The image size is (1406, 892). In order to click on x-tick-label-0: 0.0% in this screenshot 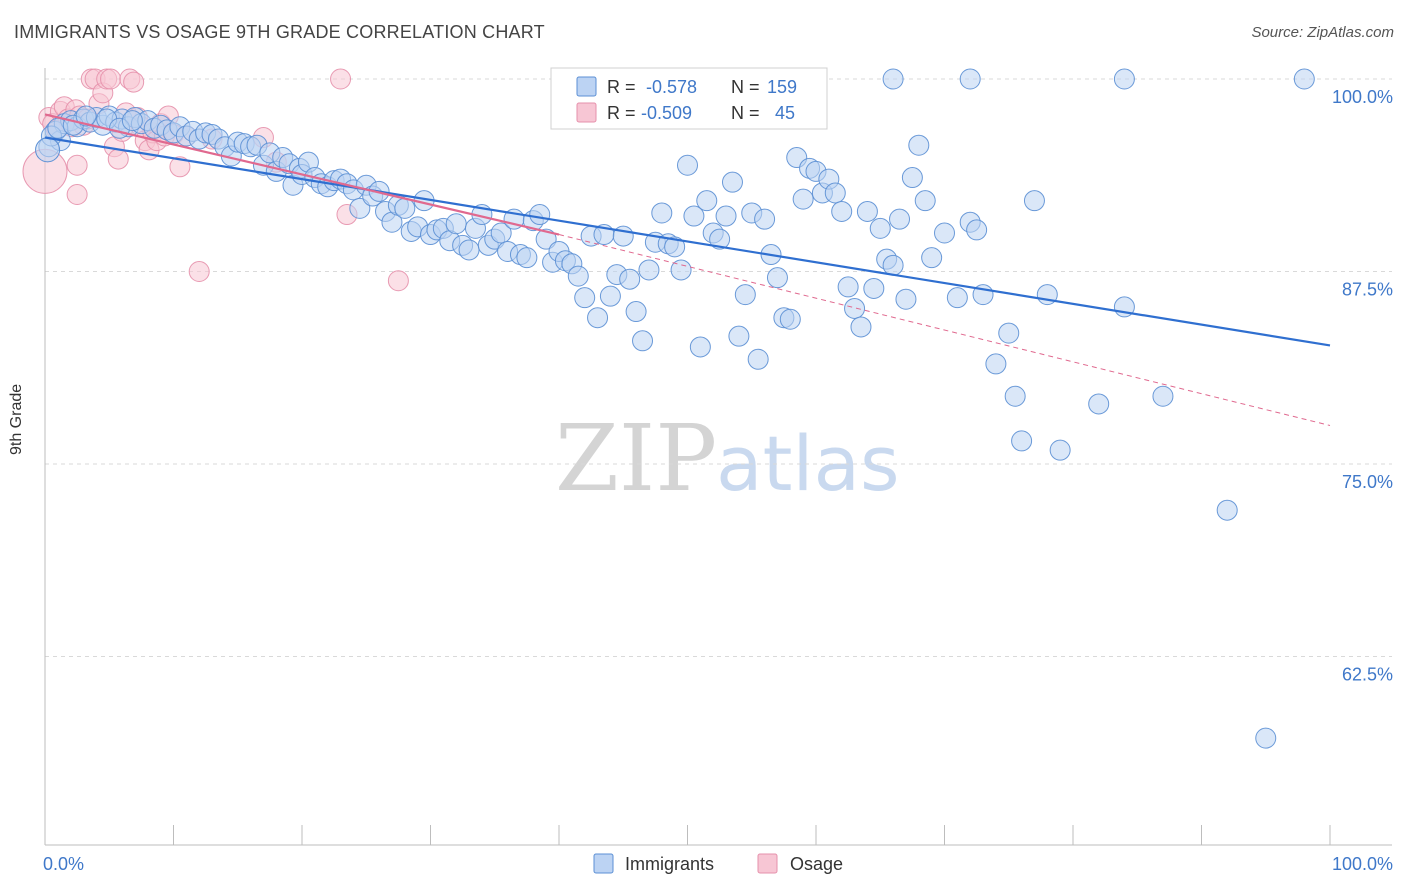, I will do `click(63, 864)`.